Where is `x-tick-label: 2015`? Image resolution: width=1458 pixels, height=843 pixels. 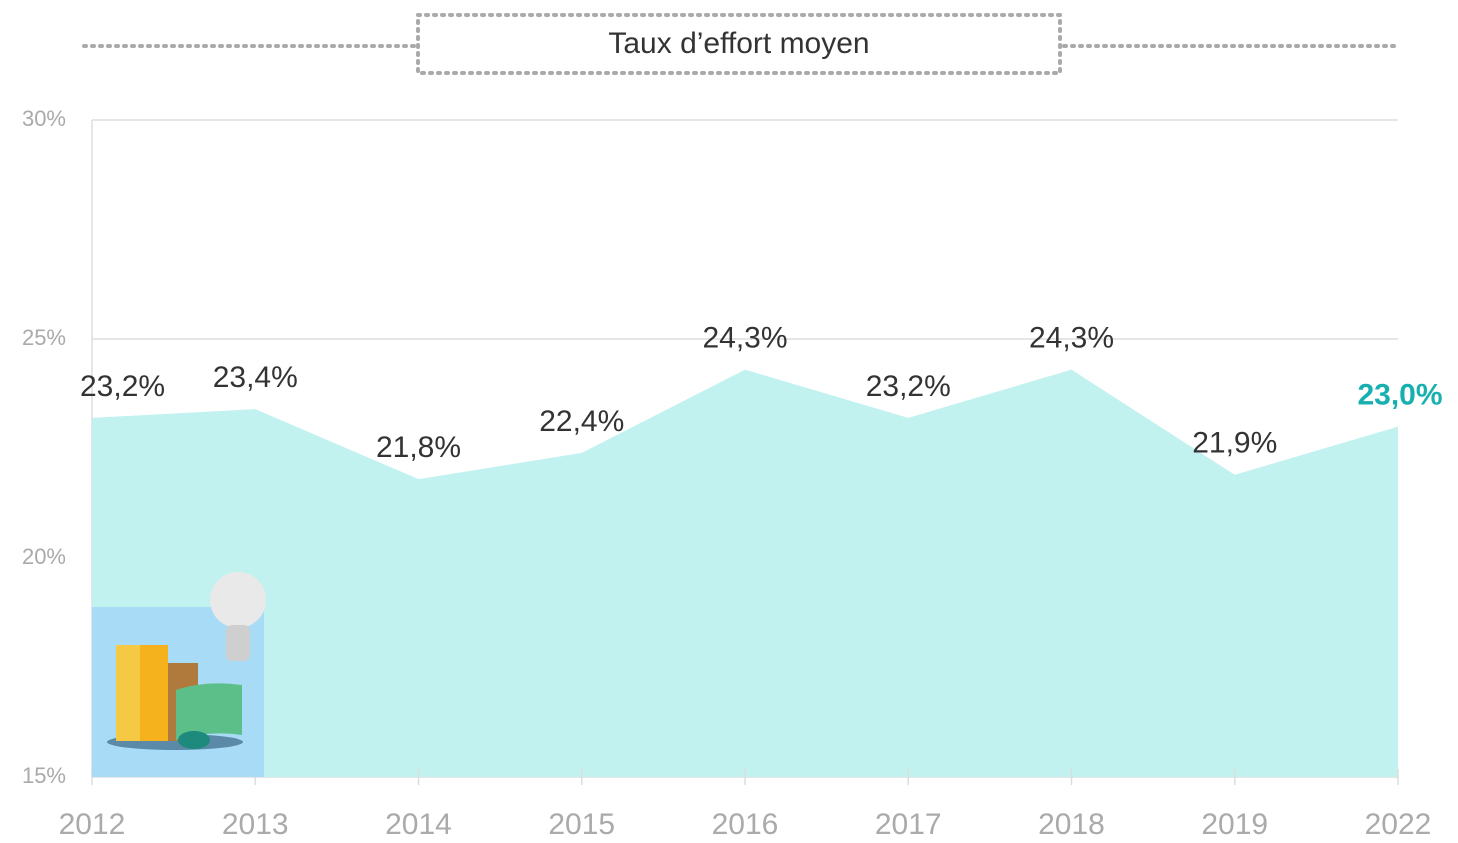 x-tick-label: 2015 is located at coordinates (581, 824).